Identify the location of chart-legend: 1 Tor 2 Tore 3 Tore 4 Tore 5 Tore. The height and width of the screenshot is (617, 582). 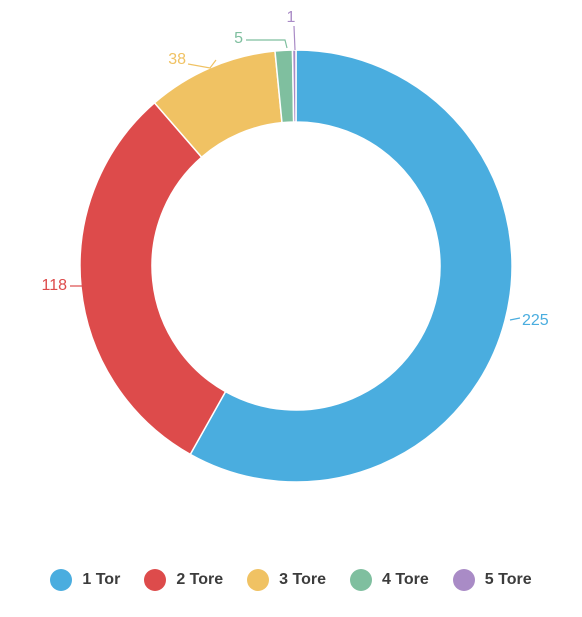
(291, 580).